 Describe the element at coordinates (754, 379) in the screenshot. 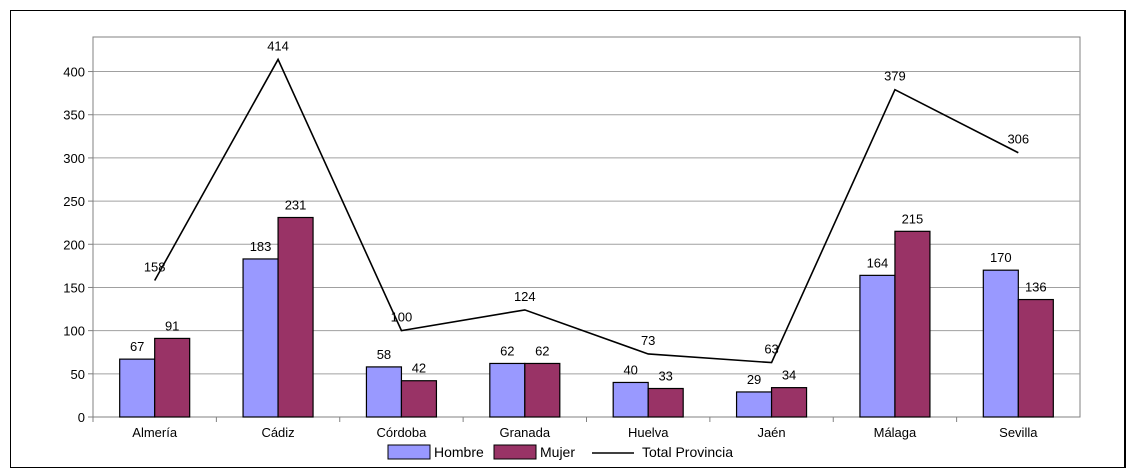

I see `data-label: 29` at that location.